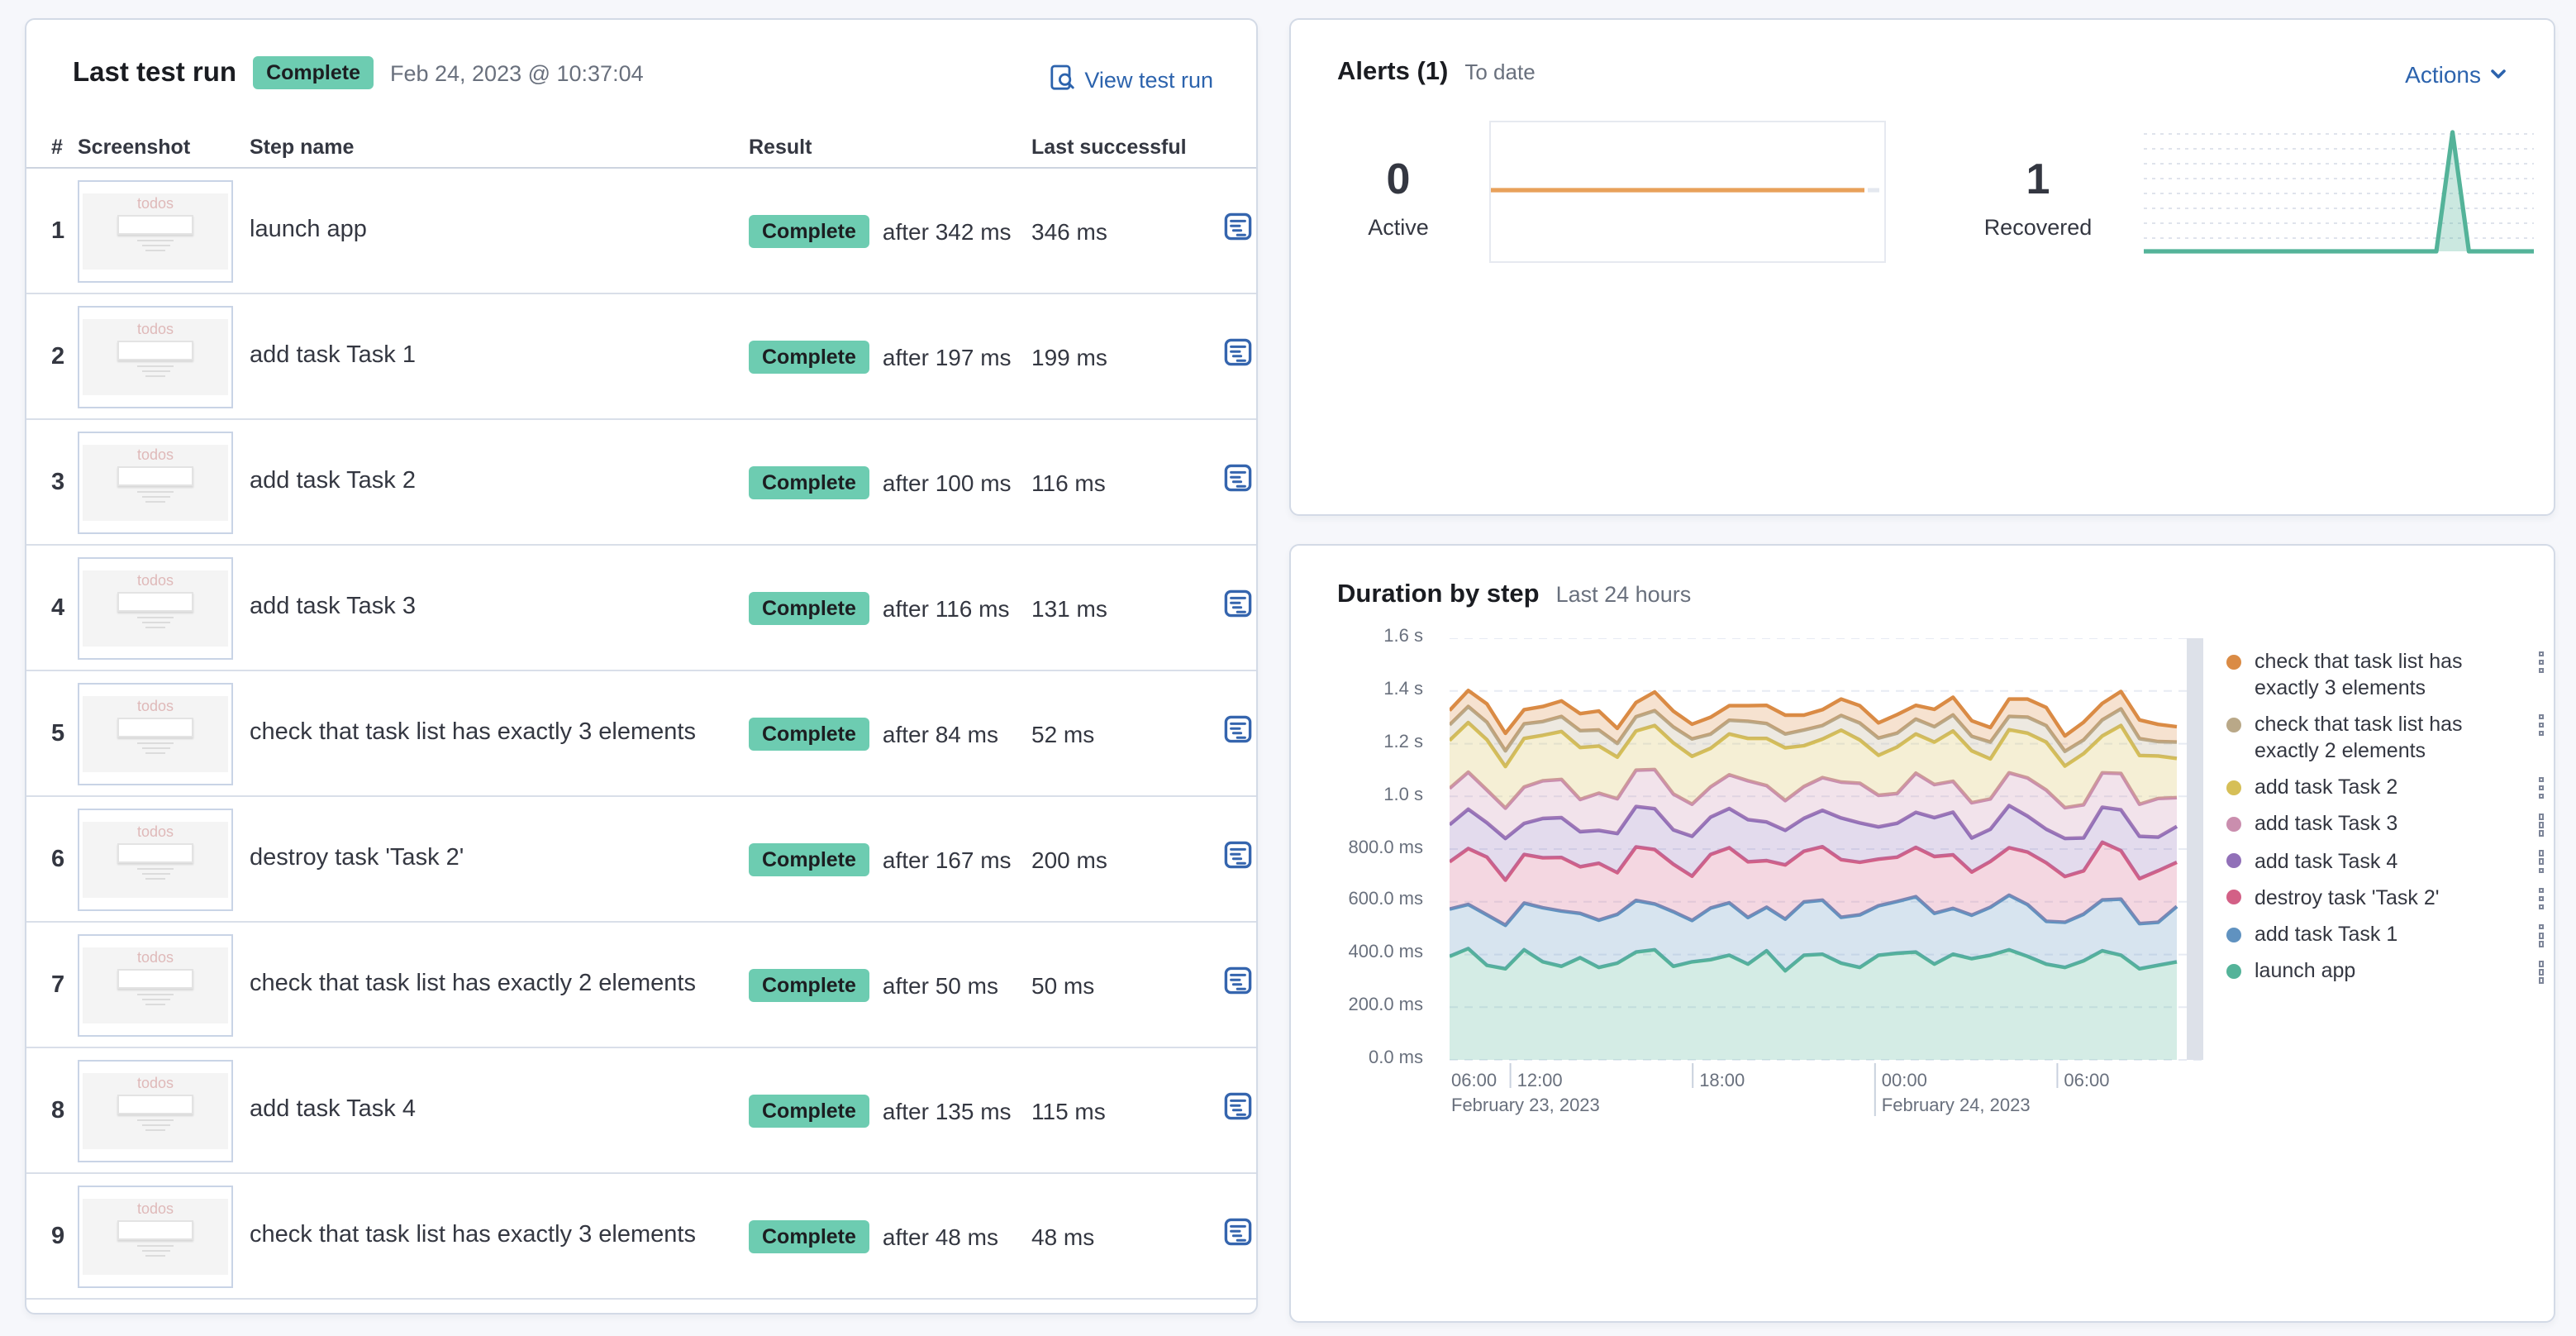 The image size is (2576, 1336). What do you see at coordinates (1403, 742) in the screenshot?
I see `y-axis-tick-label: 1.2 s` at bounding box center [1403, 742].